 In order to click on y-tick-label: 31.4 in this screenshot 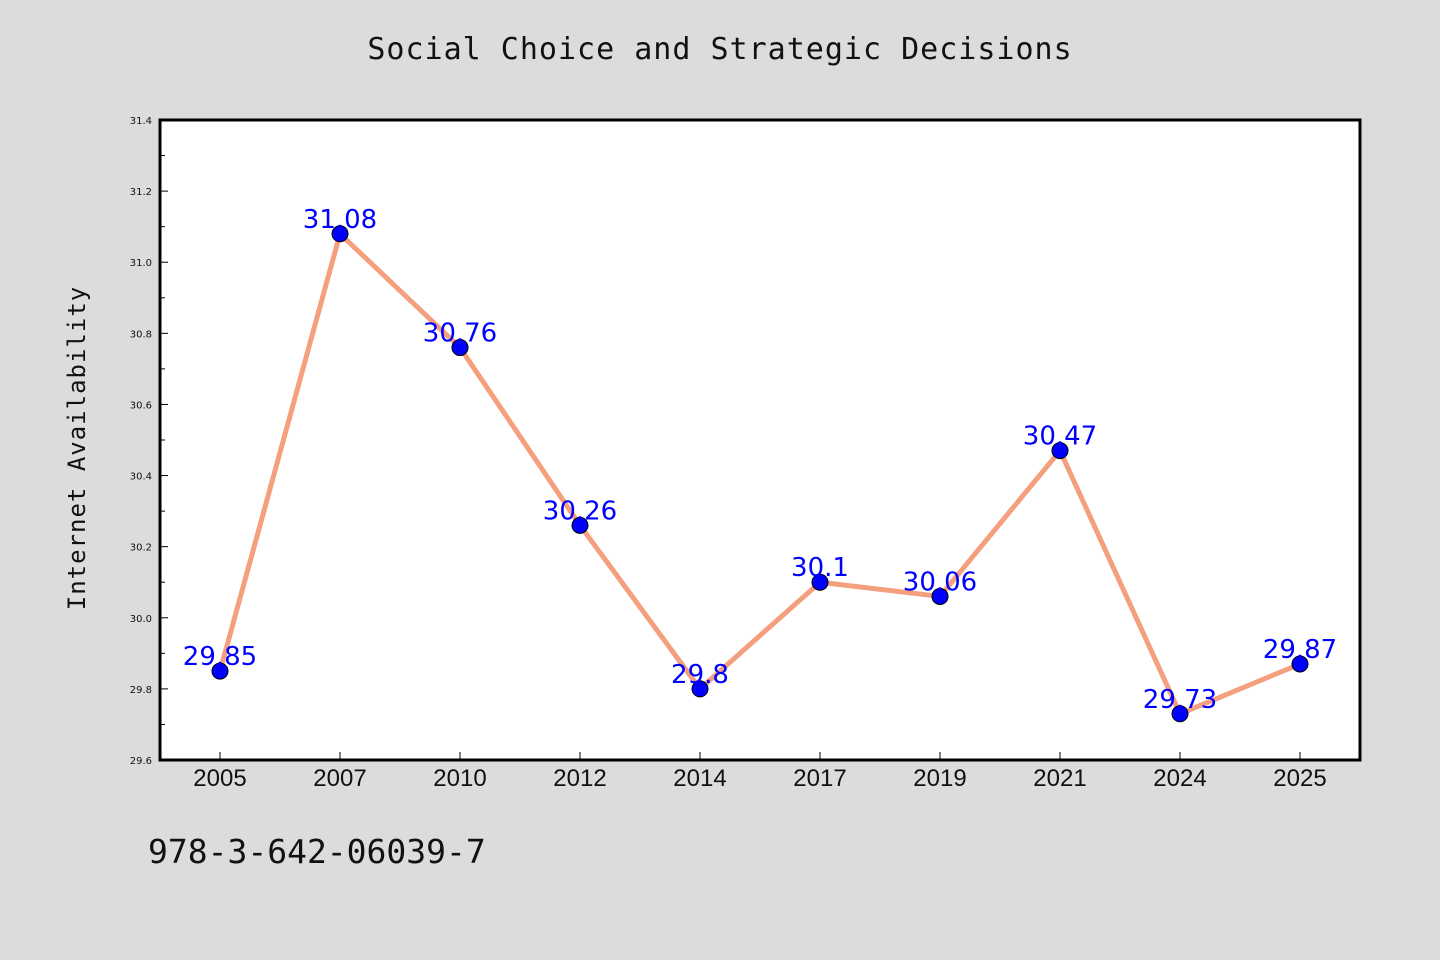, I will do `click(141, 121)`.